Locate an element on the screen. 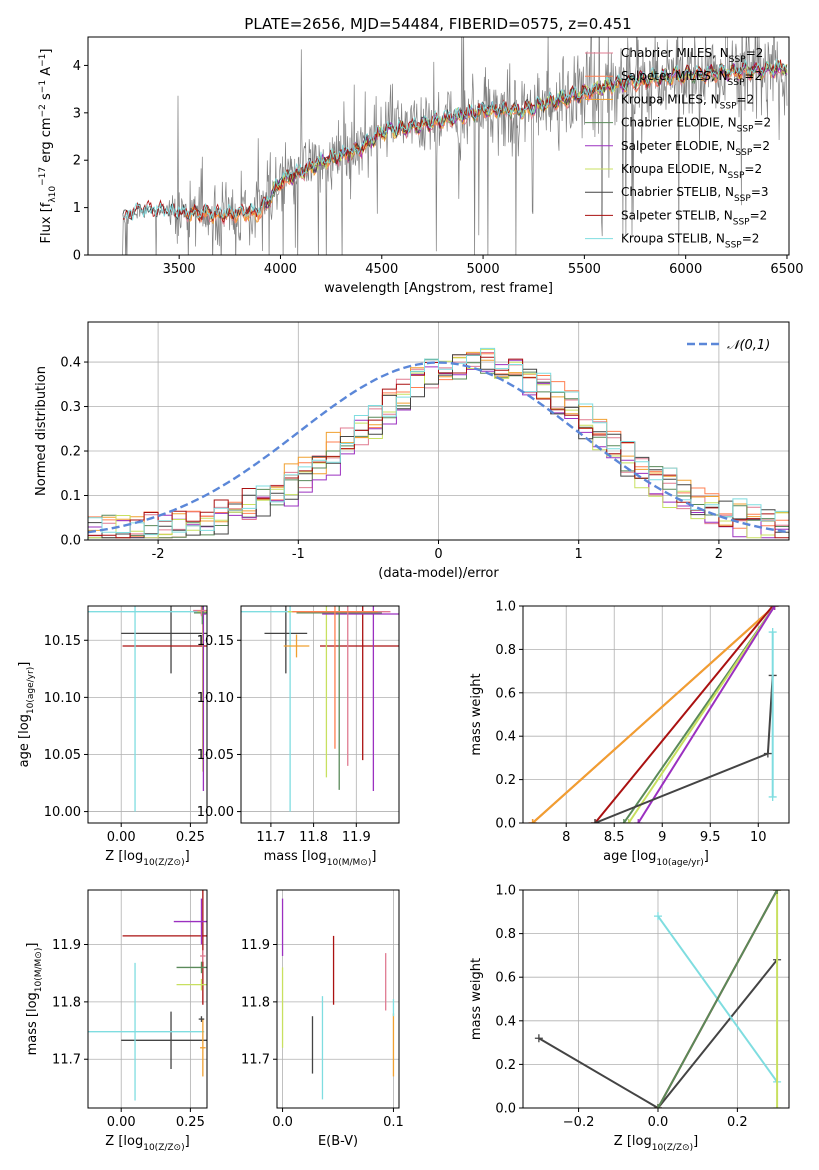 This screenshot has height=1170, width=819. x-tick-label: 5000 is located at coordinates (483, 269).